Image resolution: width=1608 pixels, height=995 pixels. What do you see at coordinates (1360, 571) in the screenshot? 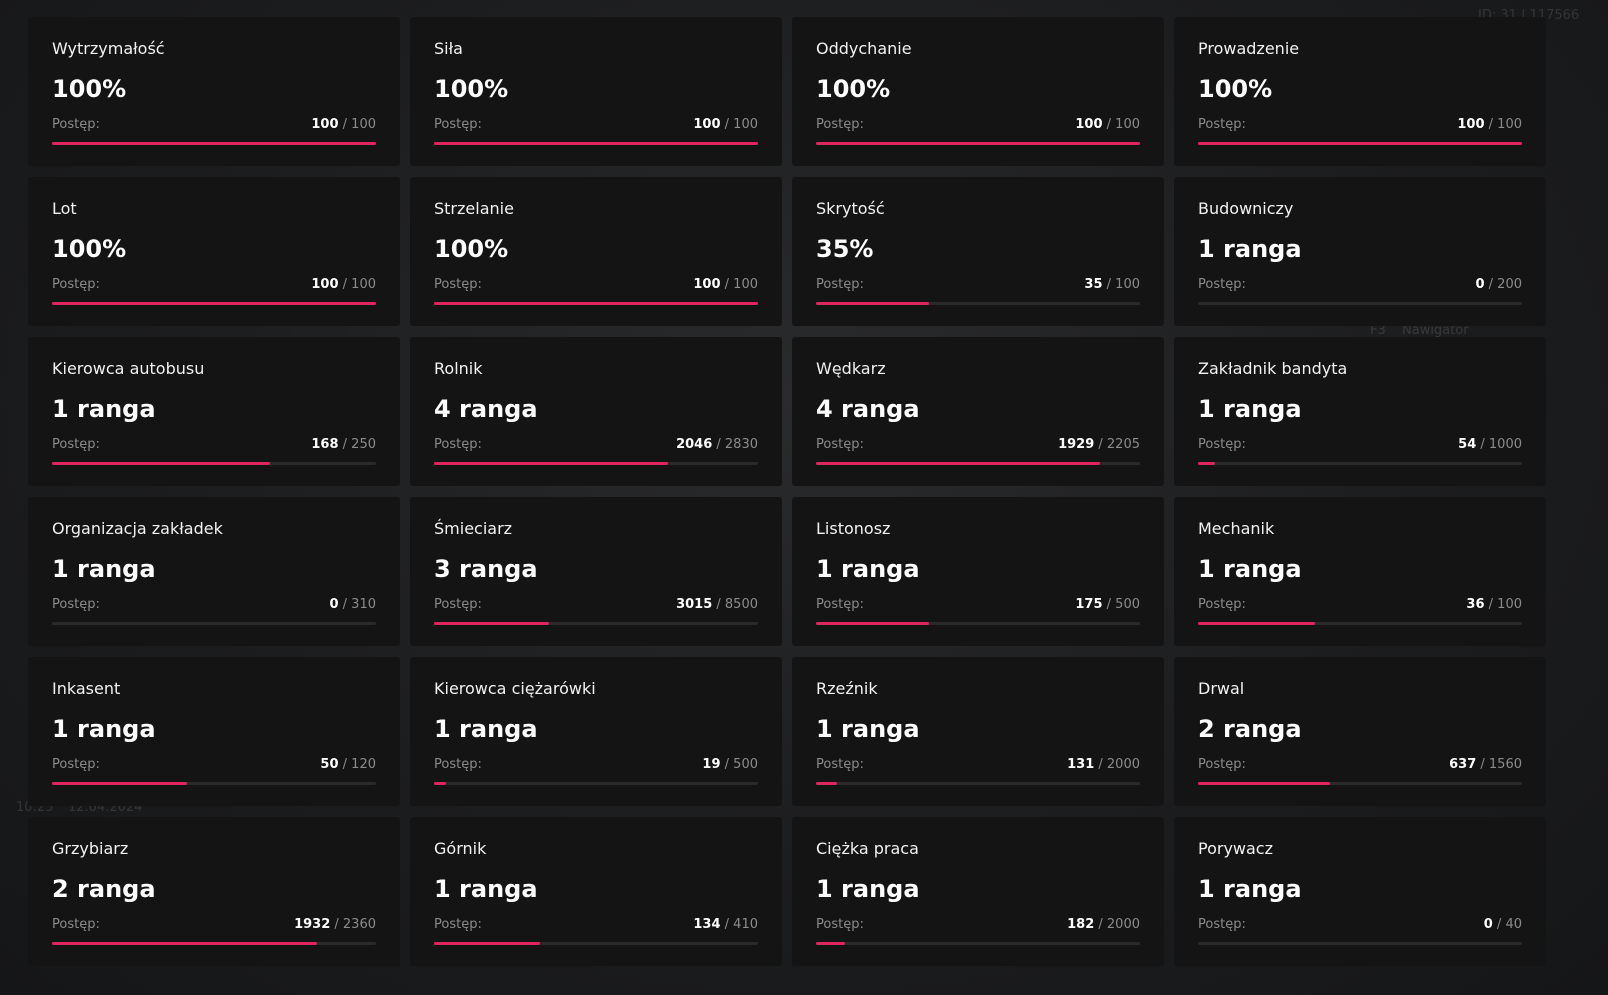
I see `skill-card: Mechanik 1 ranga Postęp: 36 / 100` at bounding box center [1360, 571].